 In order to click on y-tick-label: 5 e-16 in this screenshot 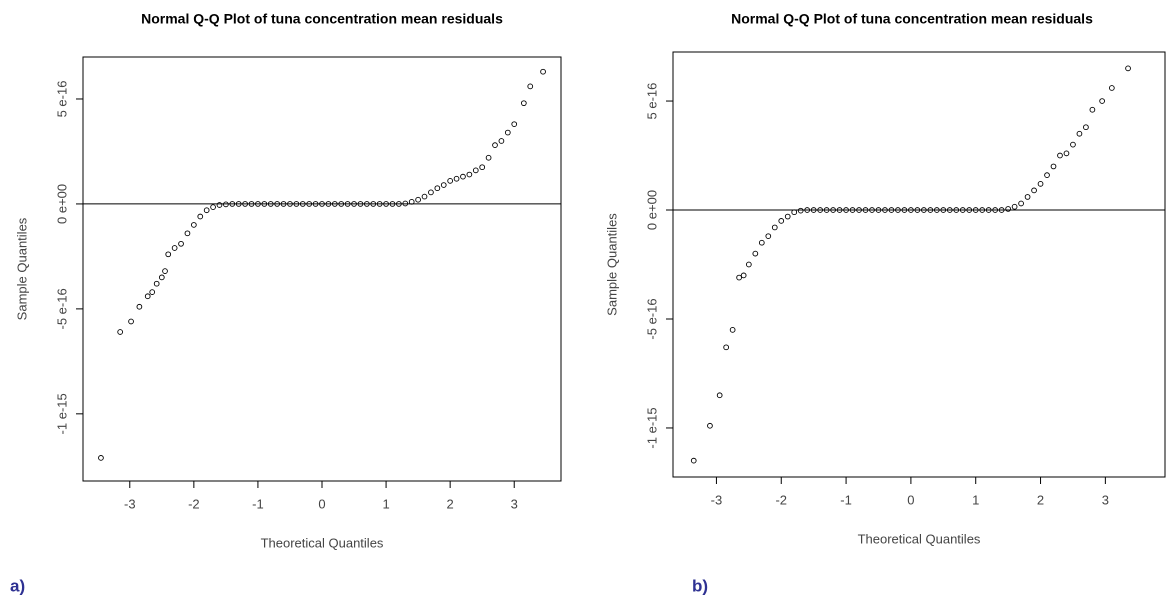, I will do `click(61, 99)`.